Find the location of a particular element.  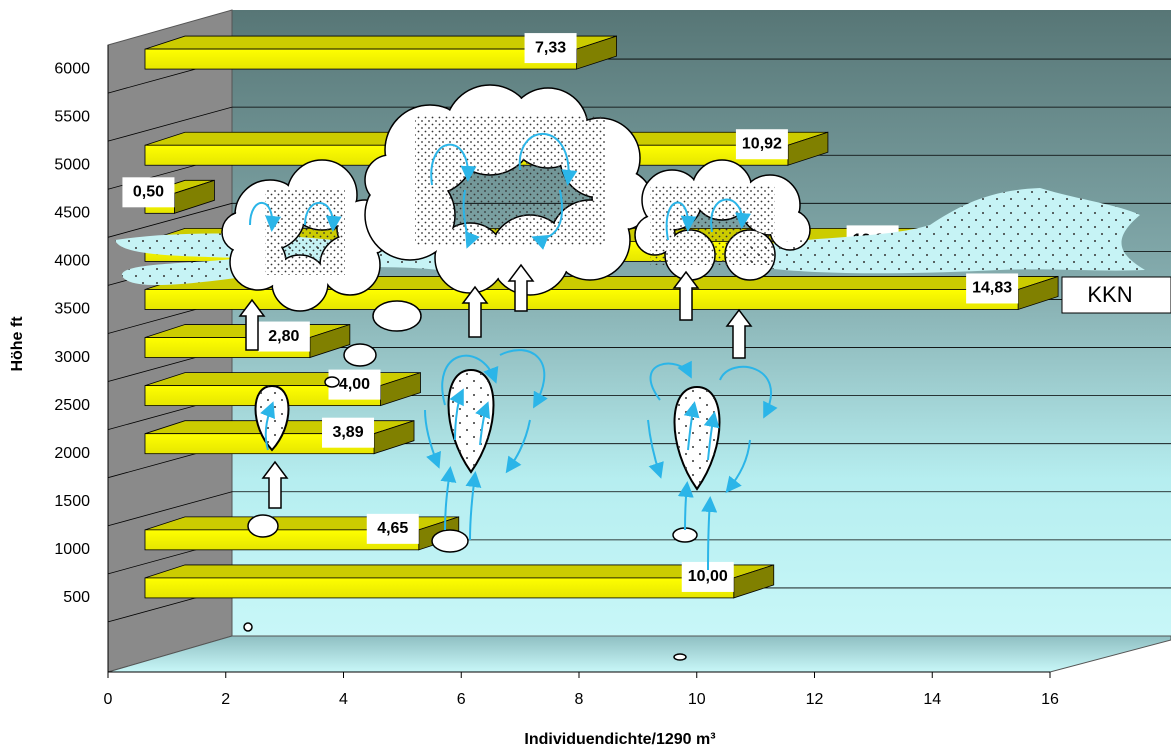

value-label: 4,65 is located at coordinates (392, 528).